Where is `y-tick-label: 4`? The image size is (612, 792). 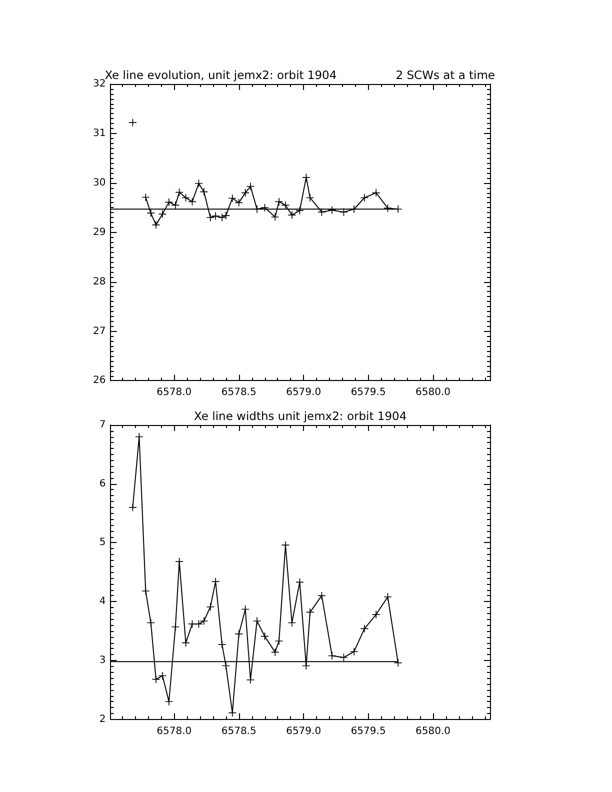 y-tick-label: 4 is located at coordinates (102, 602).